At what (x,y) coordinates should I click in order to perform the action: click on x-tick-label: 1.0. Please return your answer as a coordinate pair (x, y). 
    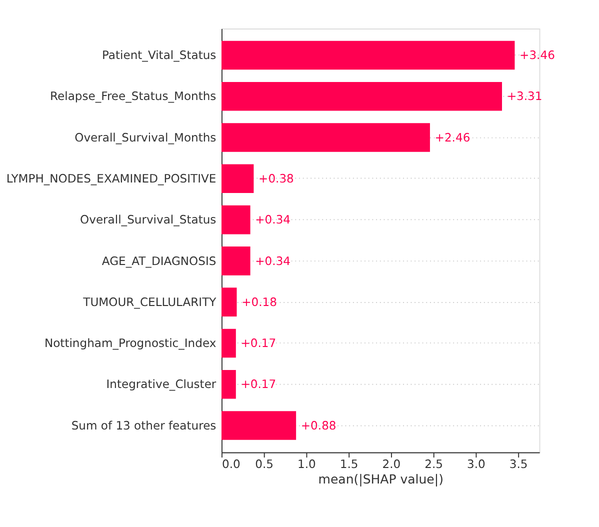
    Looking at the image, I should click on (307, 464).